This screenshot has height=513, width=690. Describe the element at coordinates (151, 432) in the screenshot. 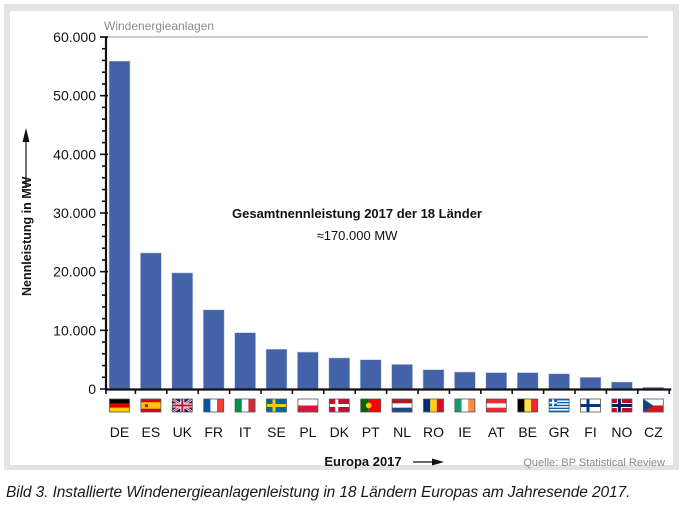

I see `x-tick-label: ES` at that location.